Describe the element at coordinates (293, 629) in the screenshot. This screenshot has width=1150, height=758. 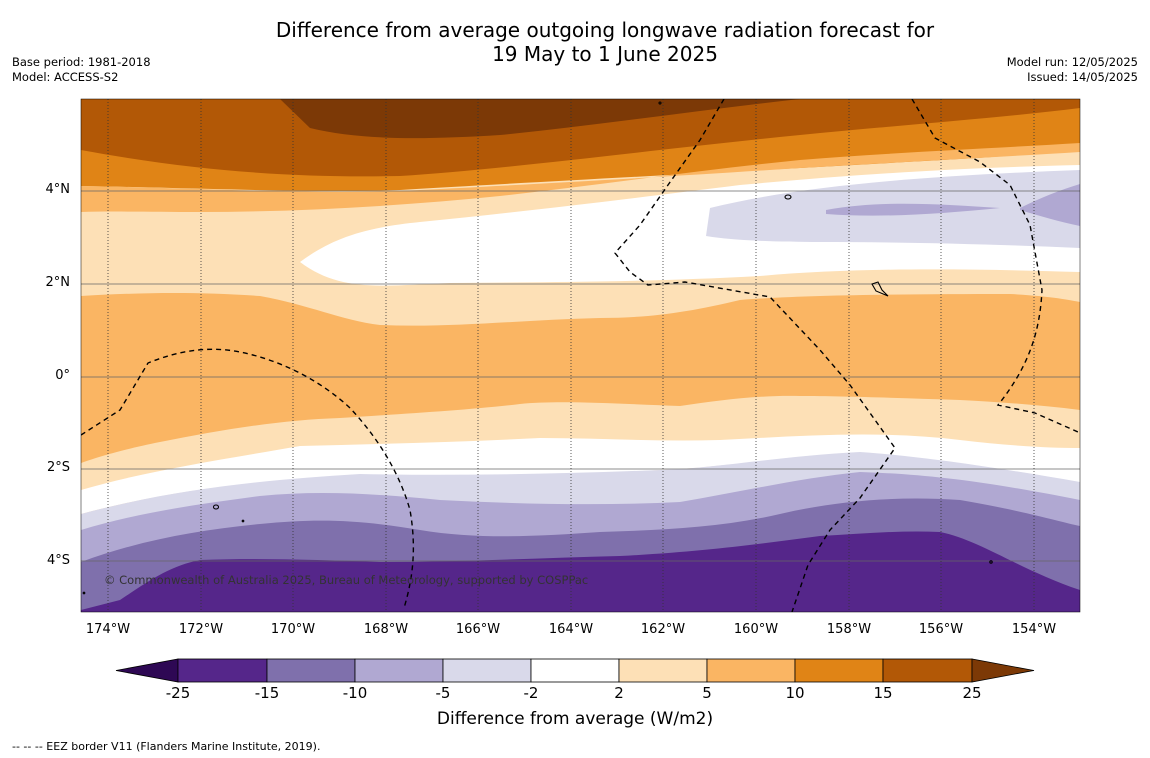
I see `lon-label: 170°W` at that location.